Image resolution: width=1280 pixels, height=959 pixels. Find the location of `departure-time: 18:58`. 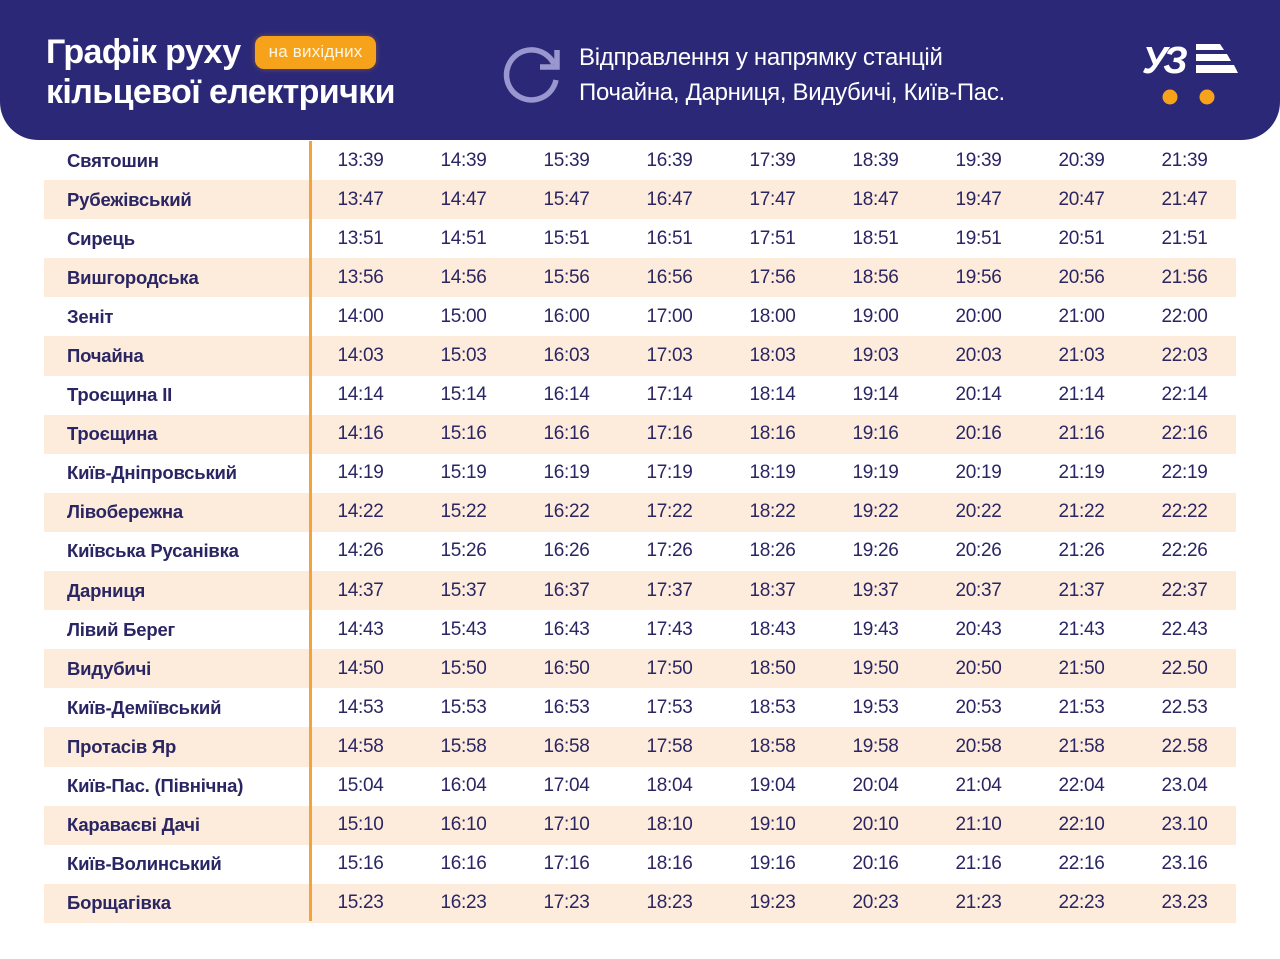

departure-time: 18:58 is located at coordinates (772, 746).